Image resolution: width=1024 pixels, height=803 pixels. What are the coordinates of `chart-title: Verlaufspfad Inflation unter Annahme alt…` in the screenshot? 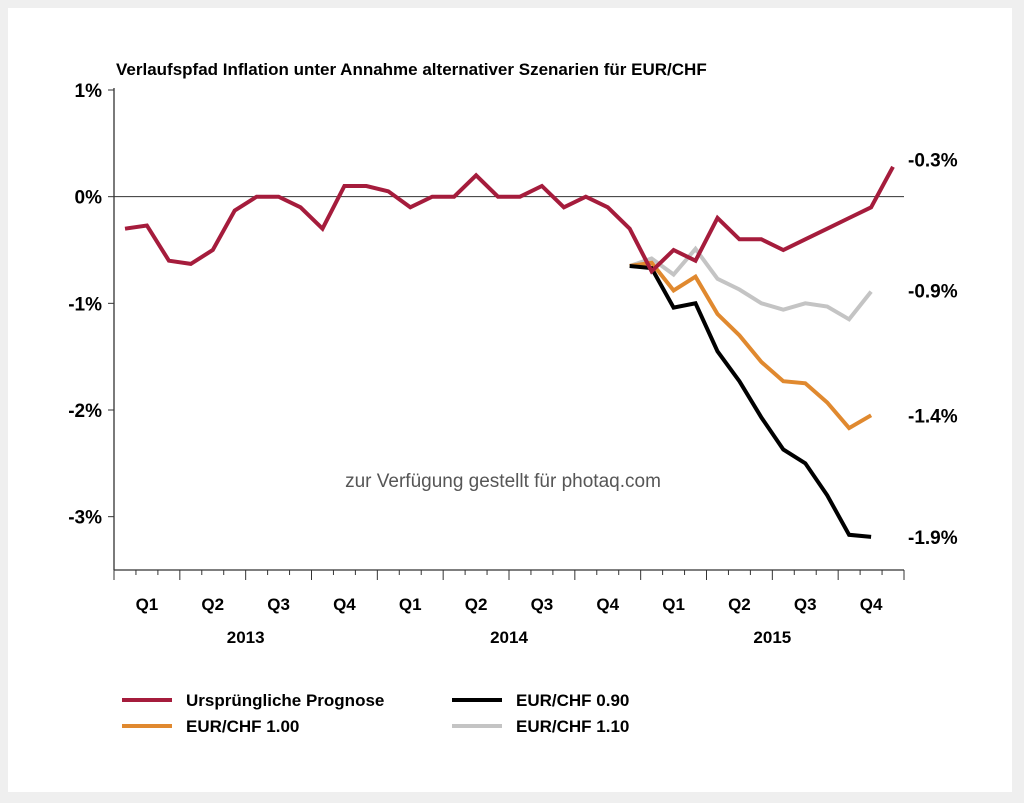 It's located at (411, 69).